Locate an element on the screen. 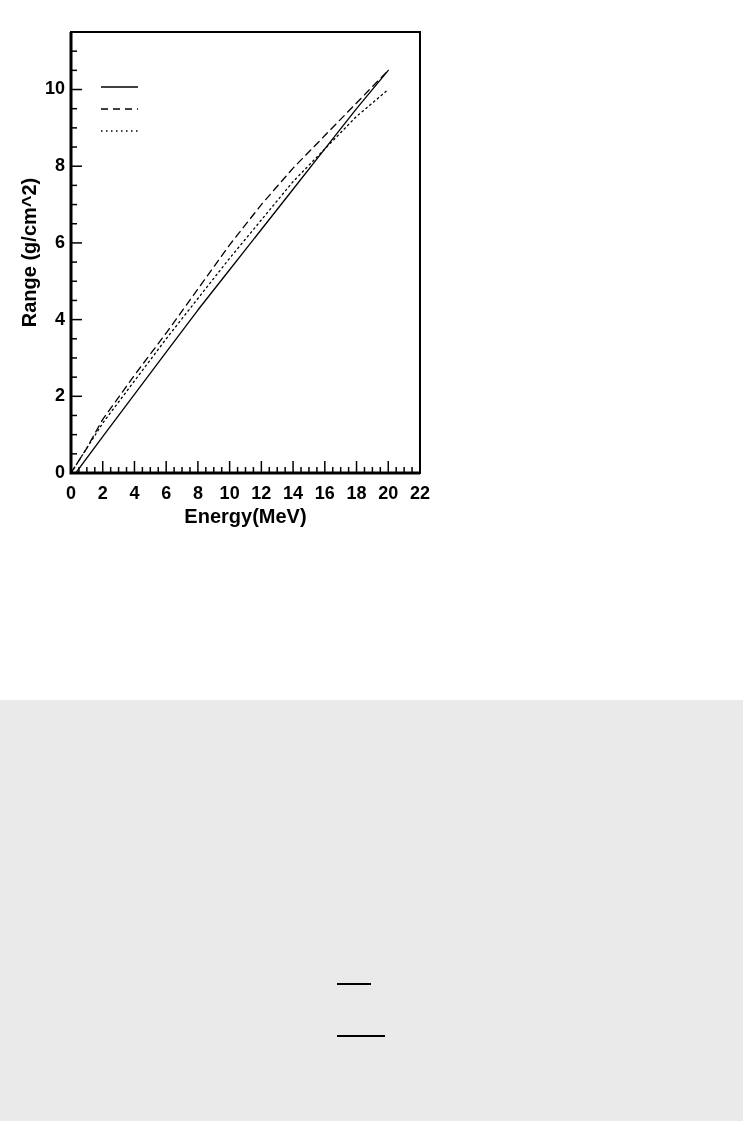  y-tick-label: 2 is located at coordinates (59, 395).